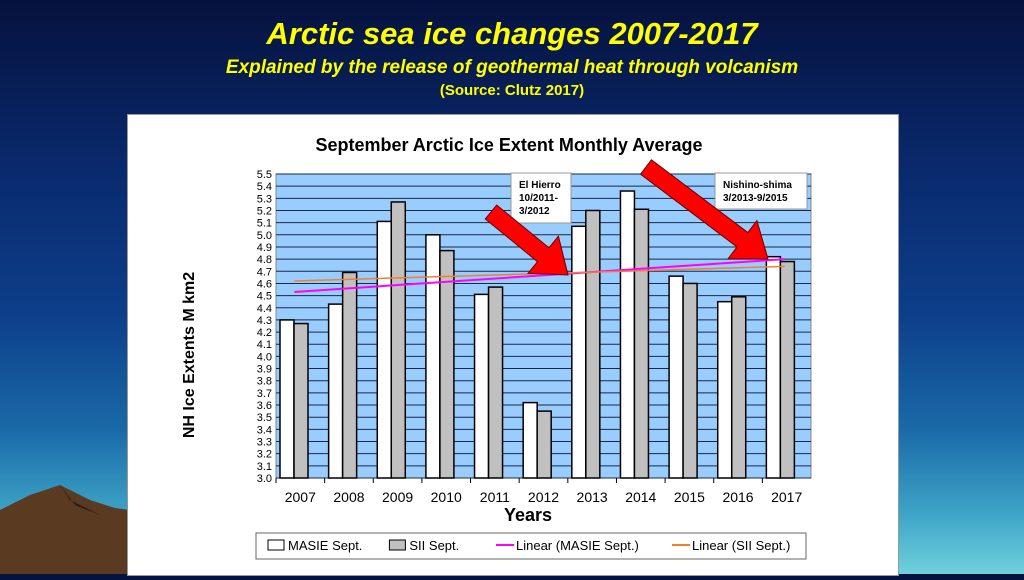  Describe the element at coordinates (264, 224) in the screenshot. I see `y-tick-label: 5.1` at that location.